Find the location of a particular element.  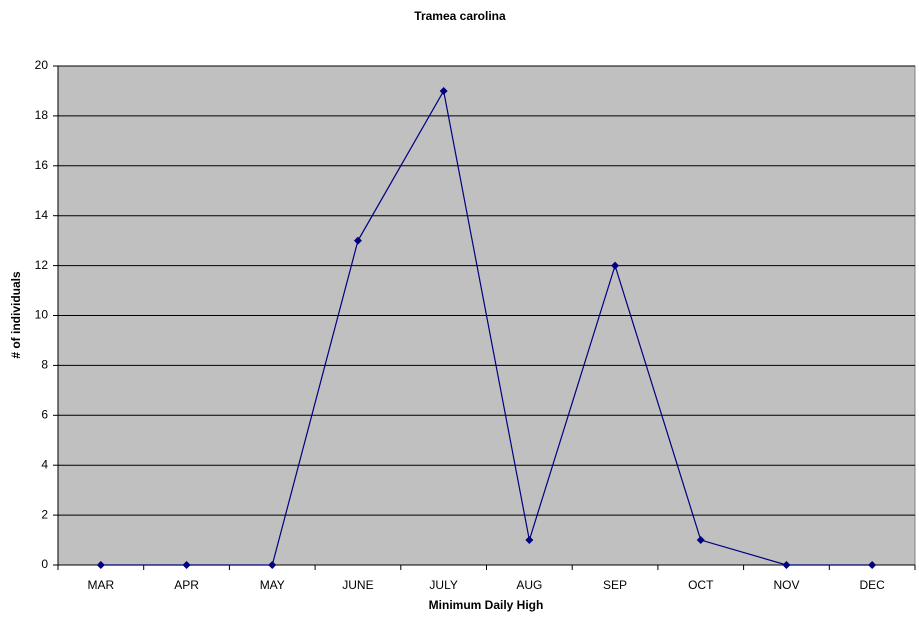

y-tick-label: 12 is located at coordinates (42, 265).